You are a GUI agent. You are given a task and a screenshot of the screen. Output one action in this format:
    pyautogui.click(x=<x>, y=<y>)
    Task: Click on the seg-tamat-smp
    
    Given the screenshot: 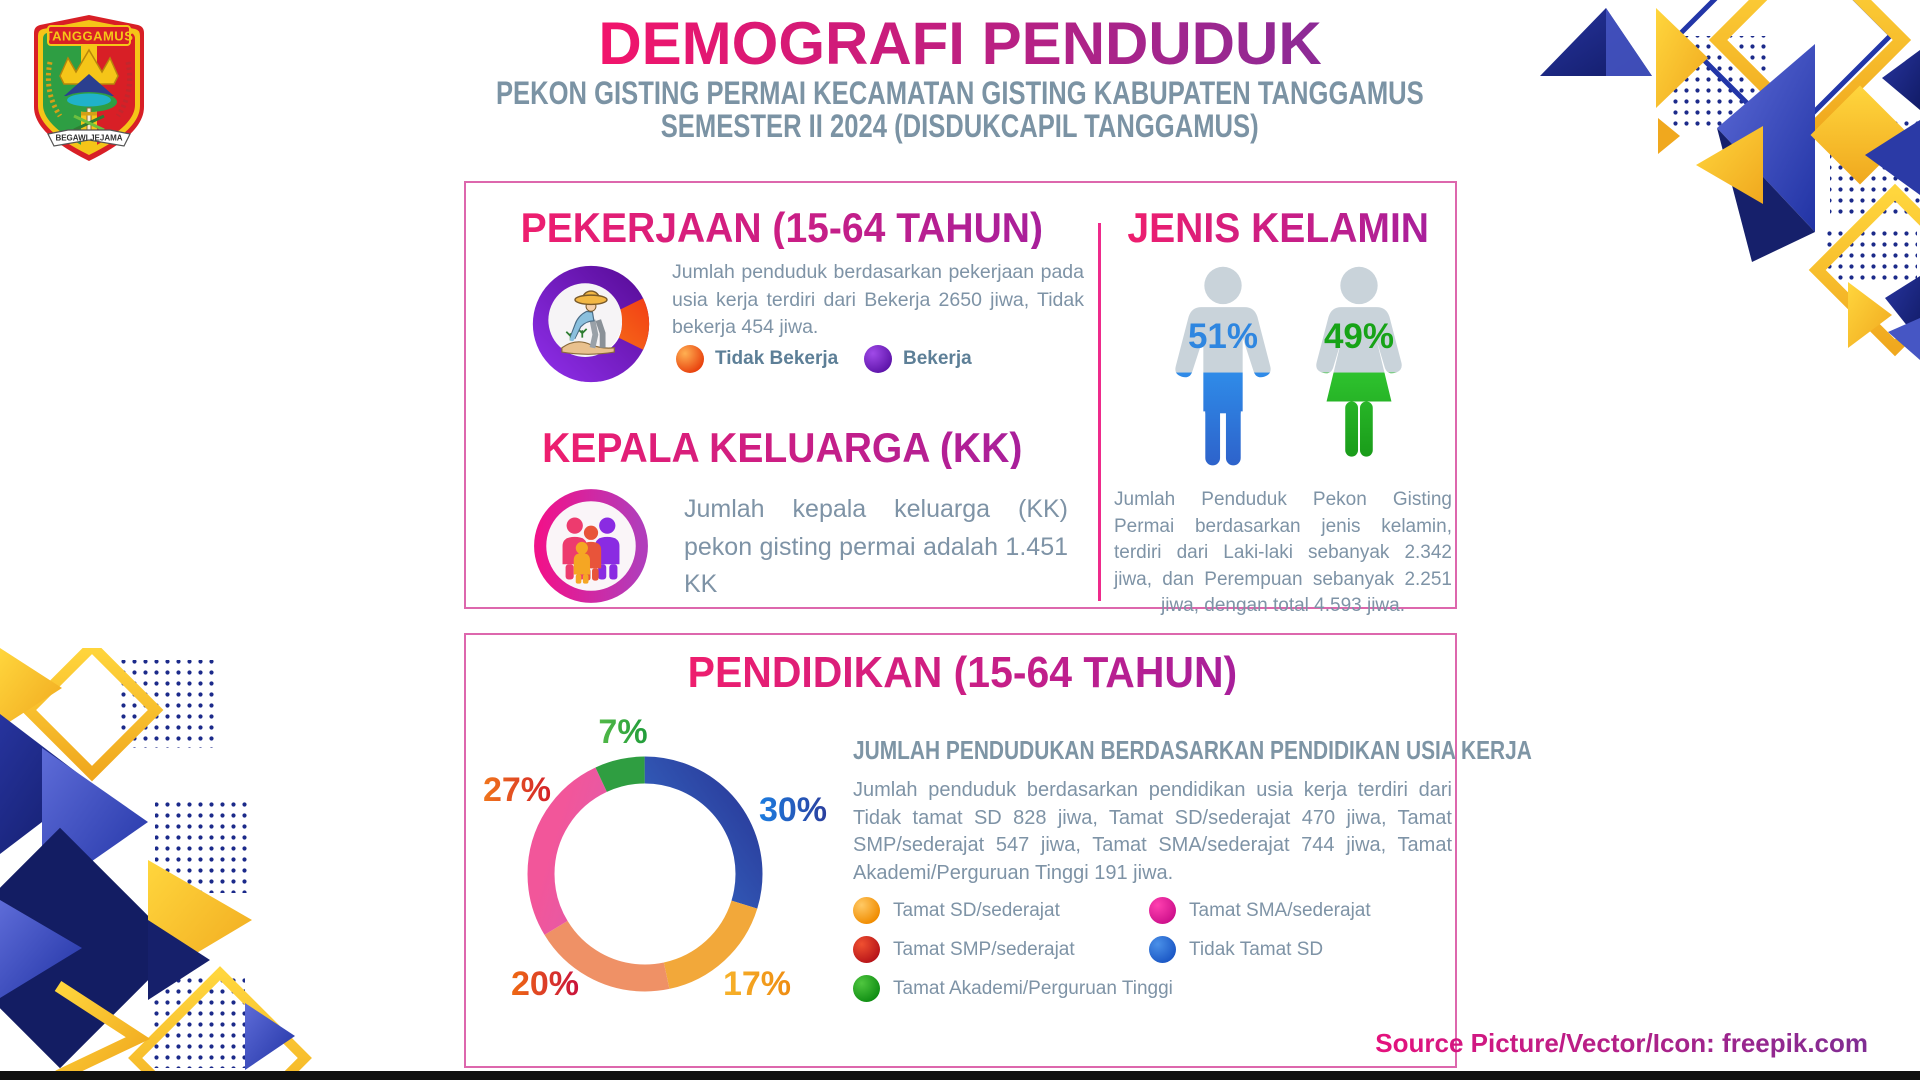 What is the action you would take?
    pyautogui.click(x=645, y=874)
    